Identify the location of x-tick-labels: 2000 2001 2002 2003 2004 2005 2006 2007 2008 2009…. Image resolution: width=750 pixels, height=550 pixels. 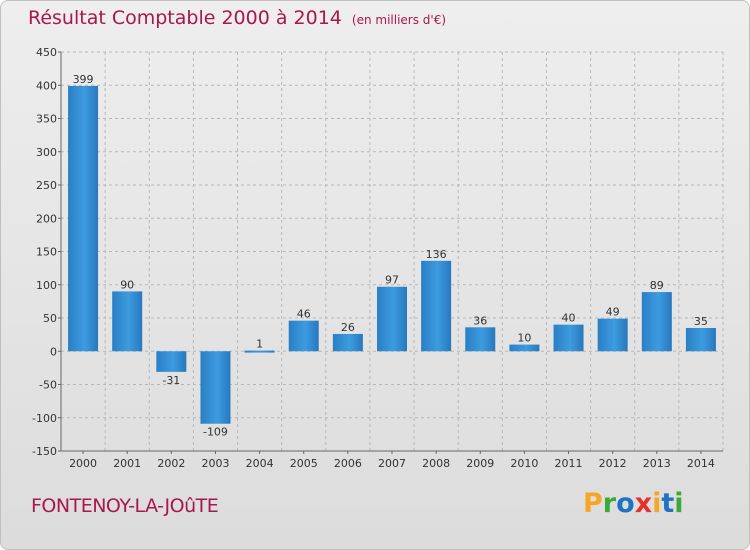
(392, 463).